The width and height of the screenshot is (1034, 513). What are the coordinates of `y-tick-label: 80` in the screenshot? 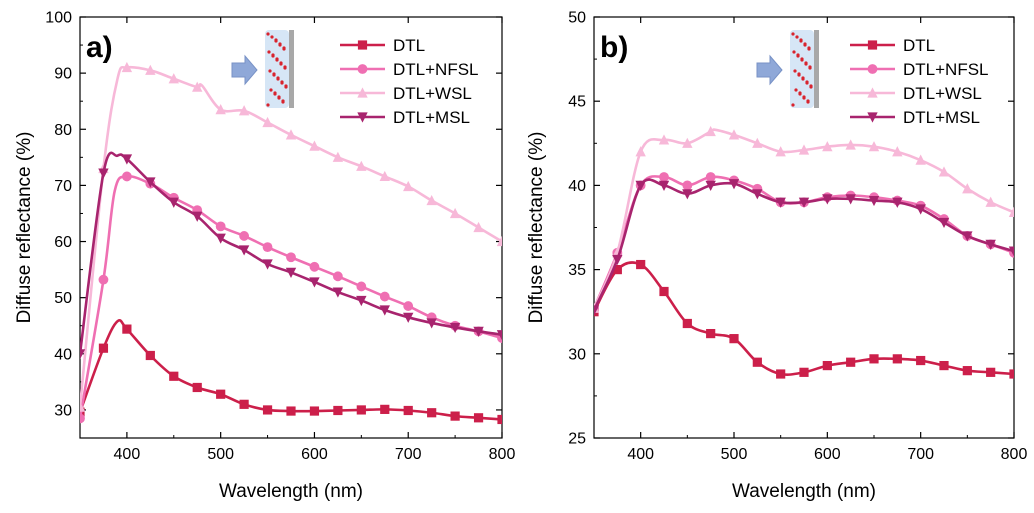 It's located at (63, 130).